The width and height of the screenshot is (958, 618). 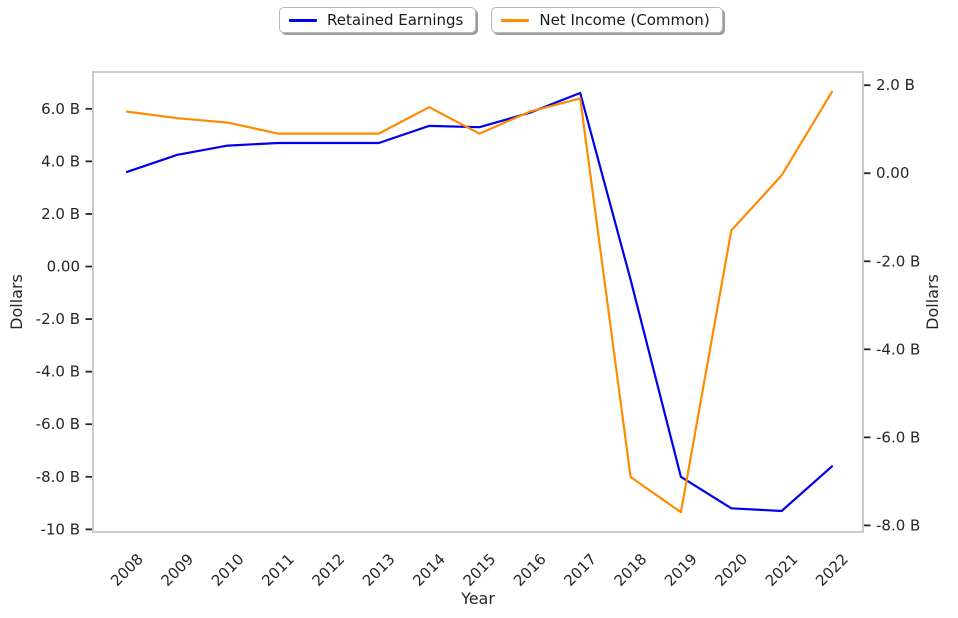 I want to click on legend-retained-earnings: Retained Earnings, so click(x=378, y=20).